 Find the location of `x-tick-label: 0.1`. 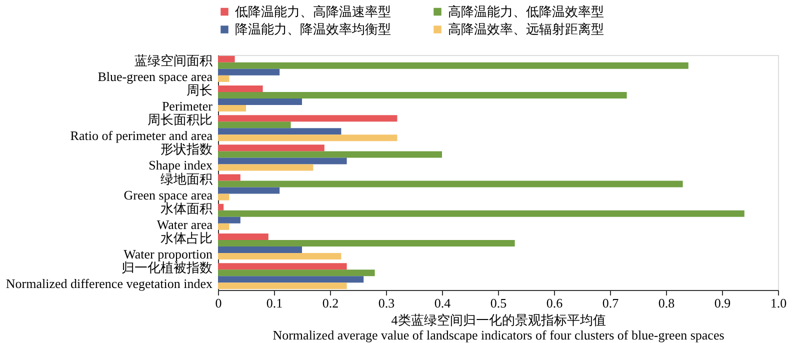

x-tick-label: 0.1 is located at coordinates (274, 303).